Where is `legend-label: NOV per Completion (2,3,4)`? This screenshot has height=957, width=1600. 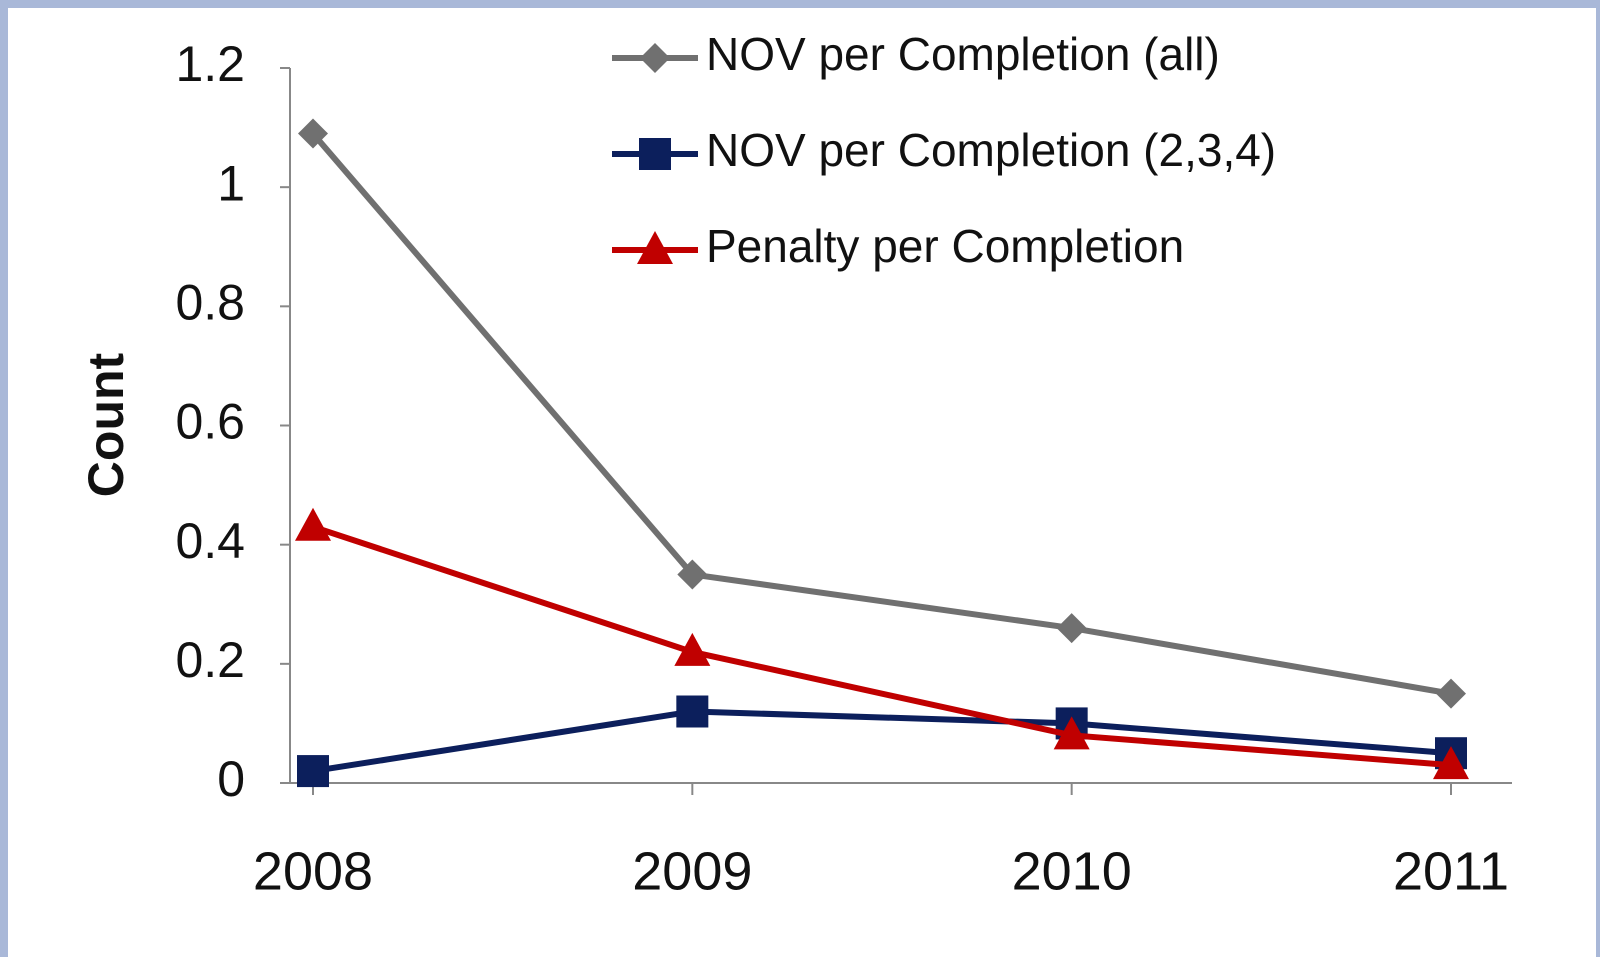
legend-label: NOV per Completion (2,3,4) is located at coordinates (991, 150).